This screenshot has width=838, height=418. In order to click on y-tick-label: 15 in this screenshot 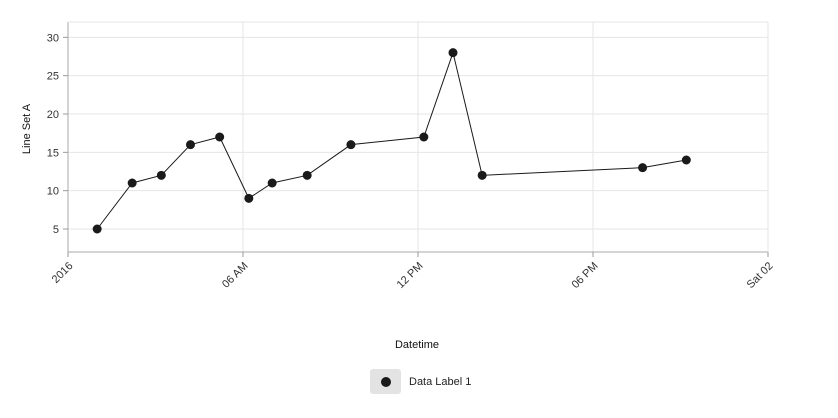, I will do `click(53, 153)`.